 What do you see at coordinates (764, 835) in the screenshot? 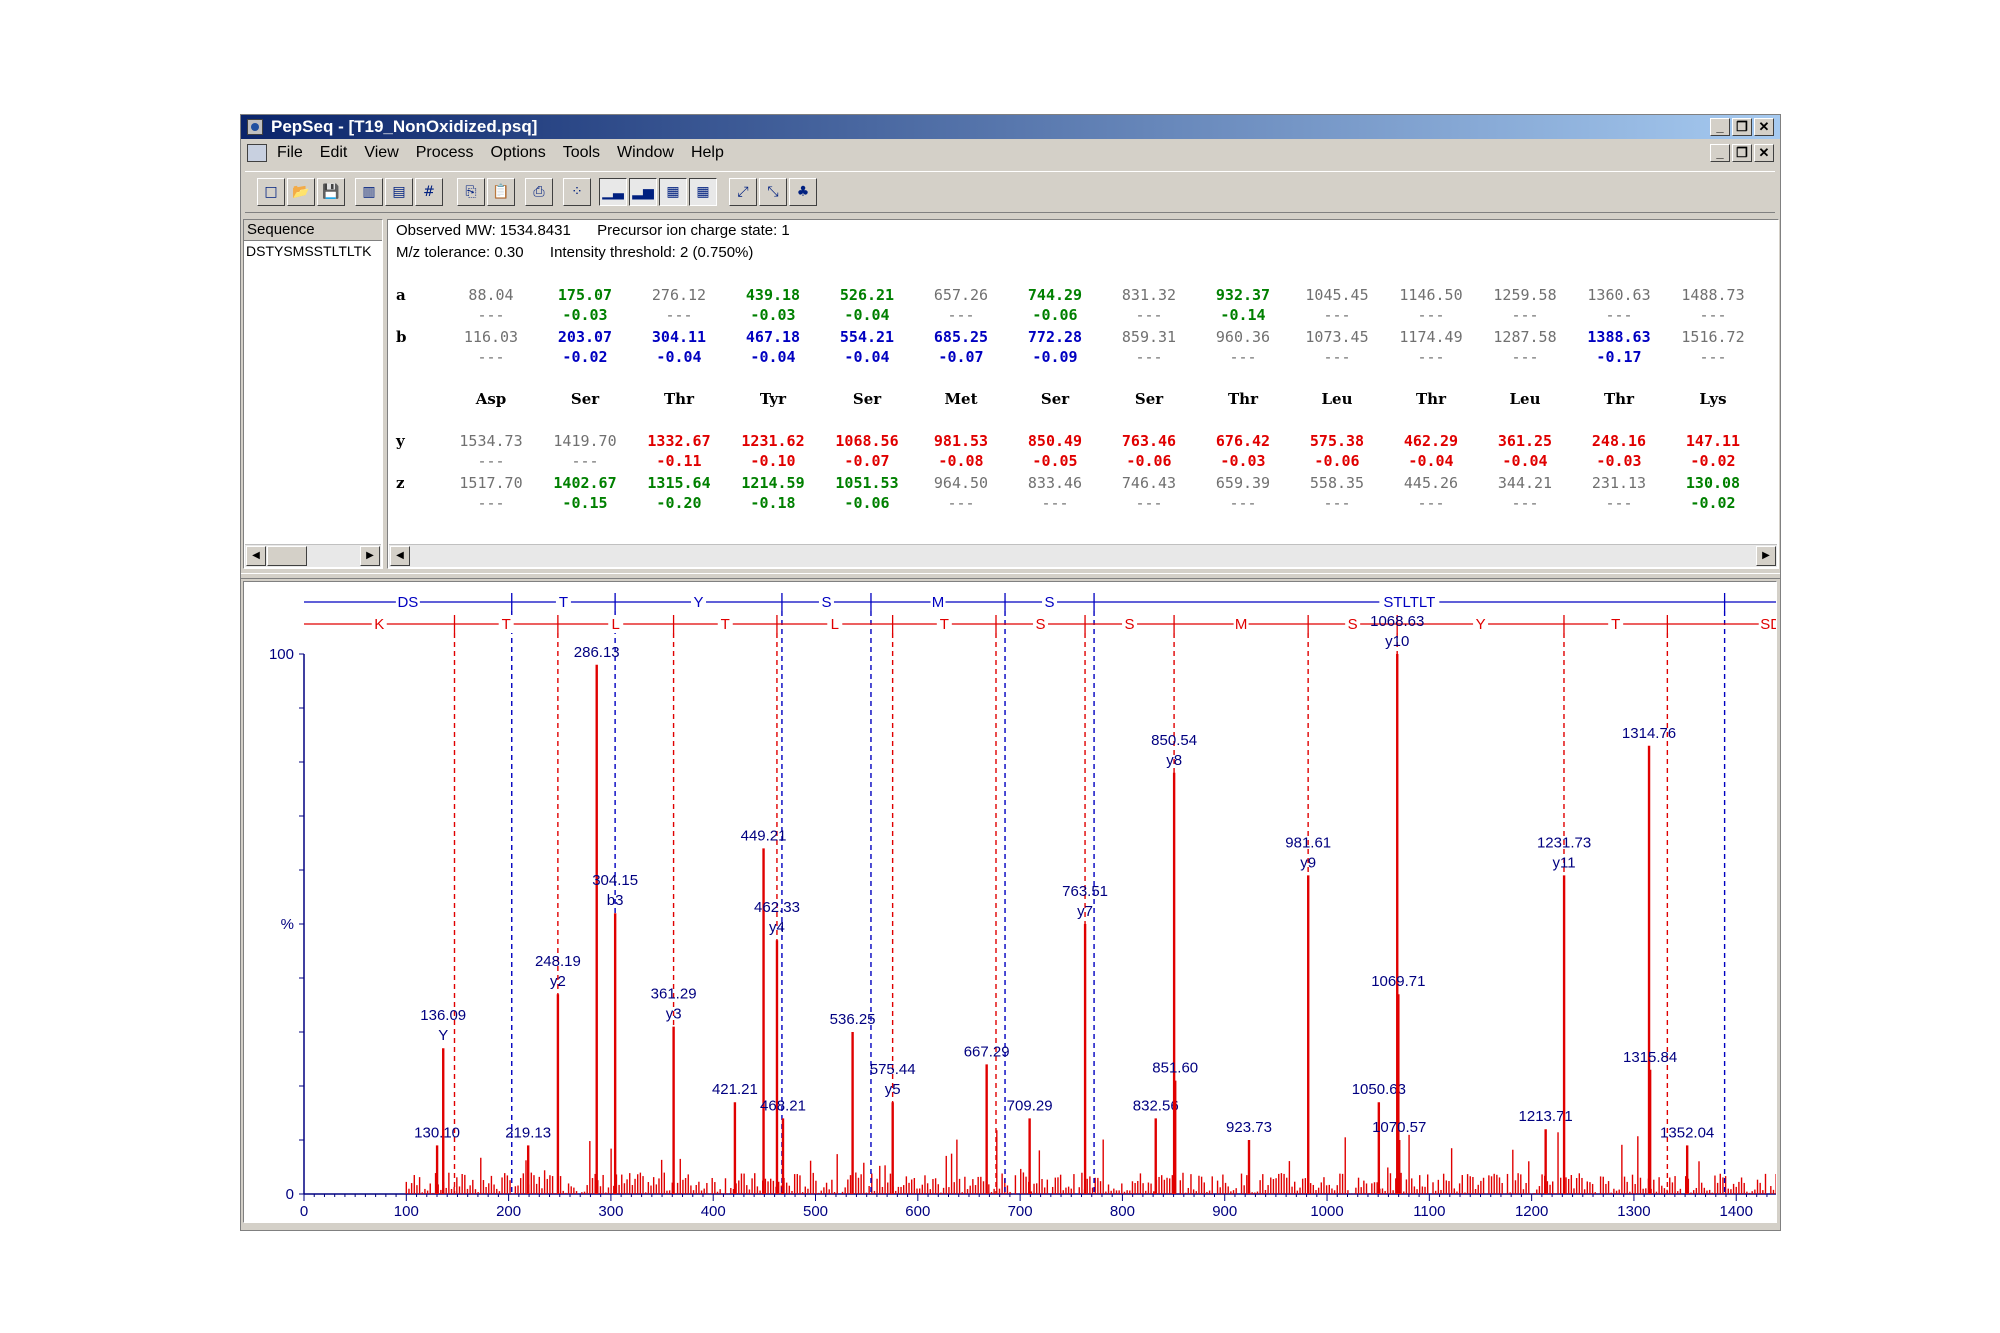
I see `peak-label: 449.21` at bounding box center [764, 835].